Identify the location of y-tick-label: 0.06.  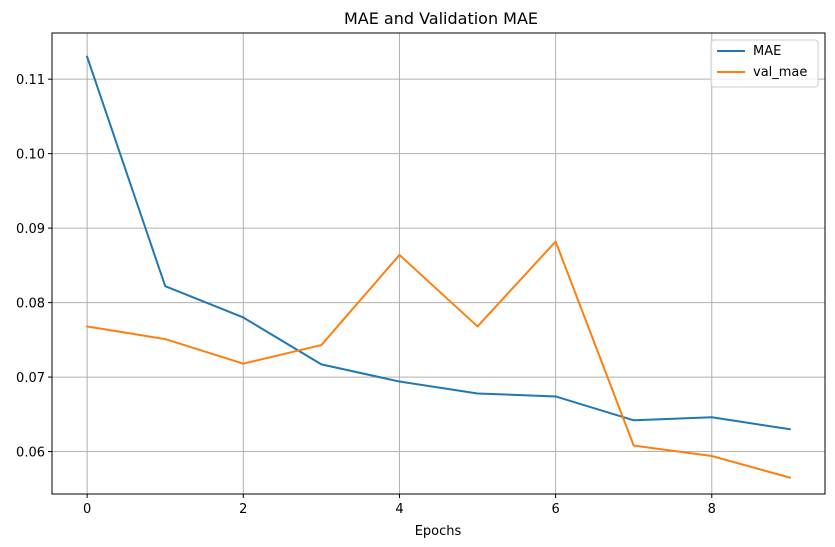
(30, 453).